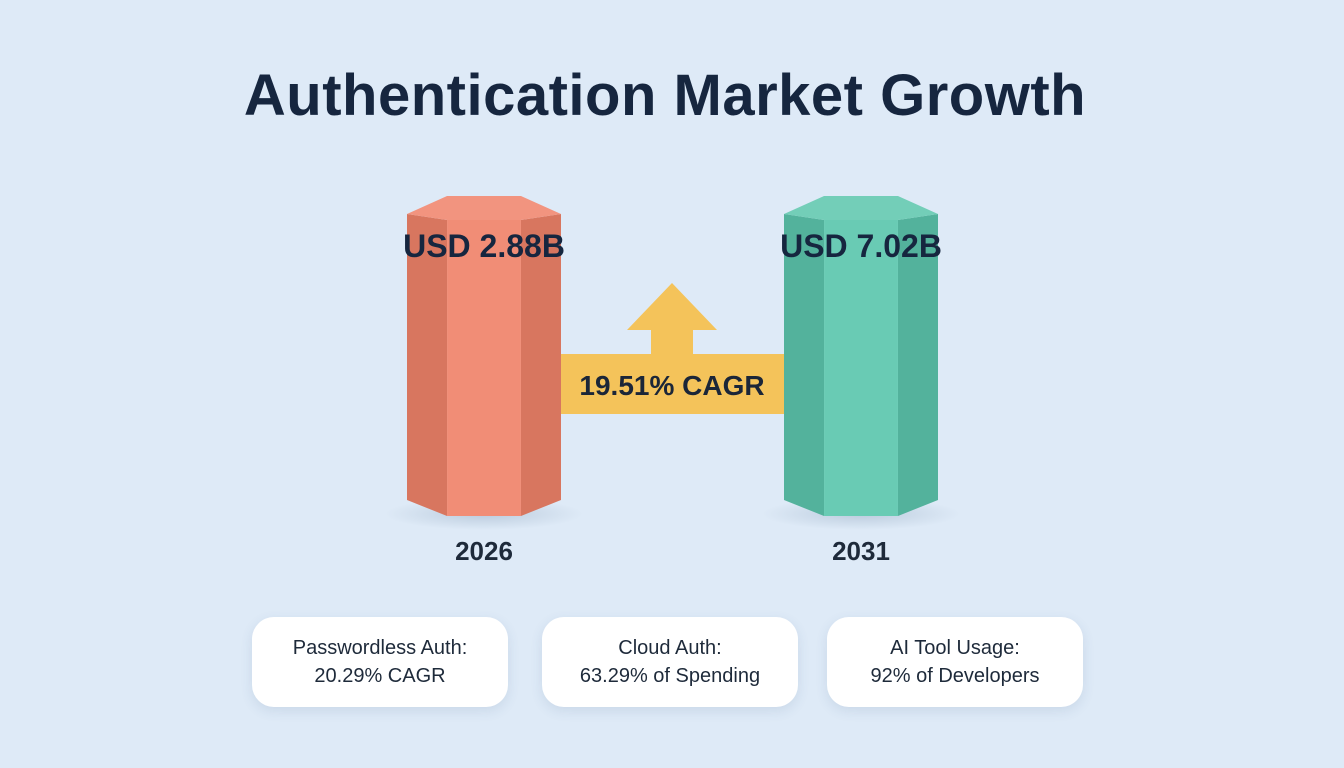  What do you see at coordinates (670, 676) in the screenshot?
I see `stat-card-value: 63.29% of Spending` at bounding box center [670, 676].